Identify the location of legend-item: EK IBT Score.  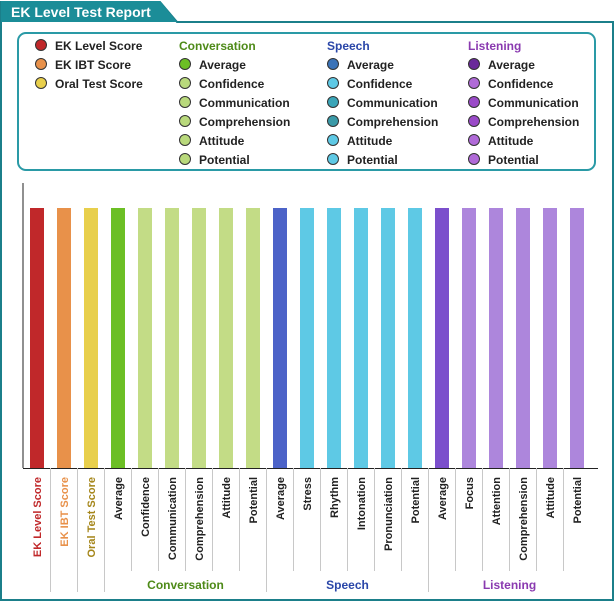
(83, 65).